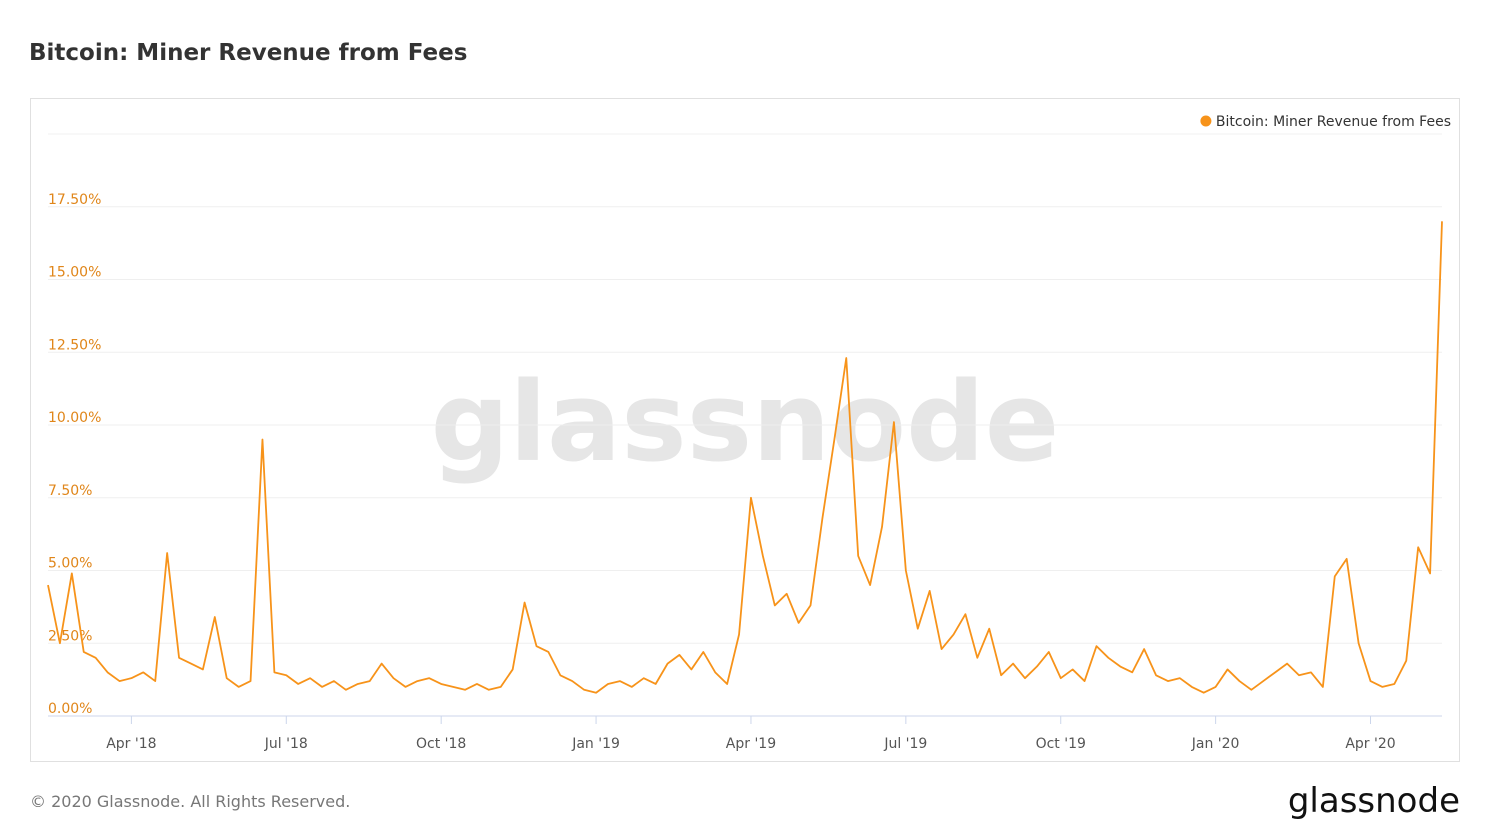 The image size is (1488, 837). Describe the element at coordinates (1061, 744) in the screenshot. I see `x-tick-label: Oct '19` at that location.